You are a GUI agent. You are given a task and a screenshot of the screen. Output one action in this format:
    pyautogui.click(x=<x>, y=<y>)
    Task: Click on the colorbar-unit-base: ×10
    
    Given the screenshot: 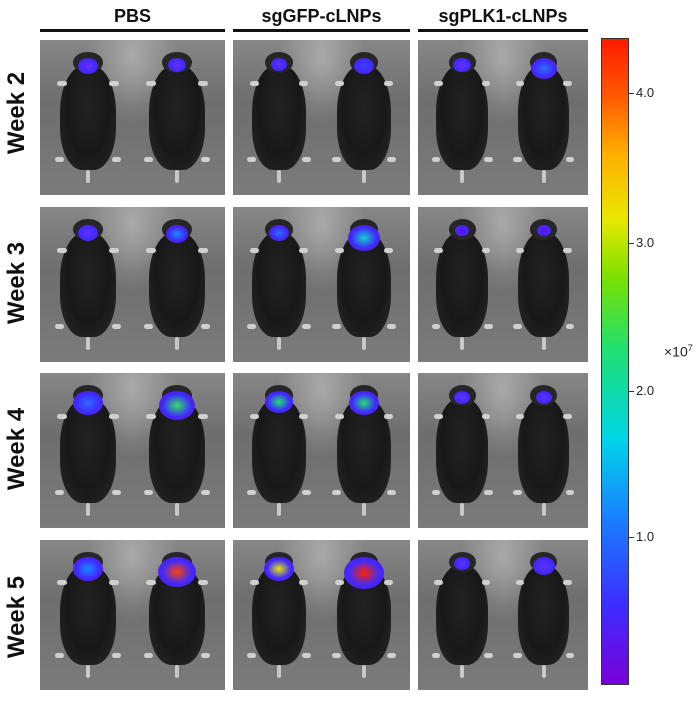 What is the action you would take?
    pyautogui.click(x=676, y=351)
    